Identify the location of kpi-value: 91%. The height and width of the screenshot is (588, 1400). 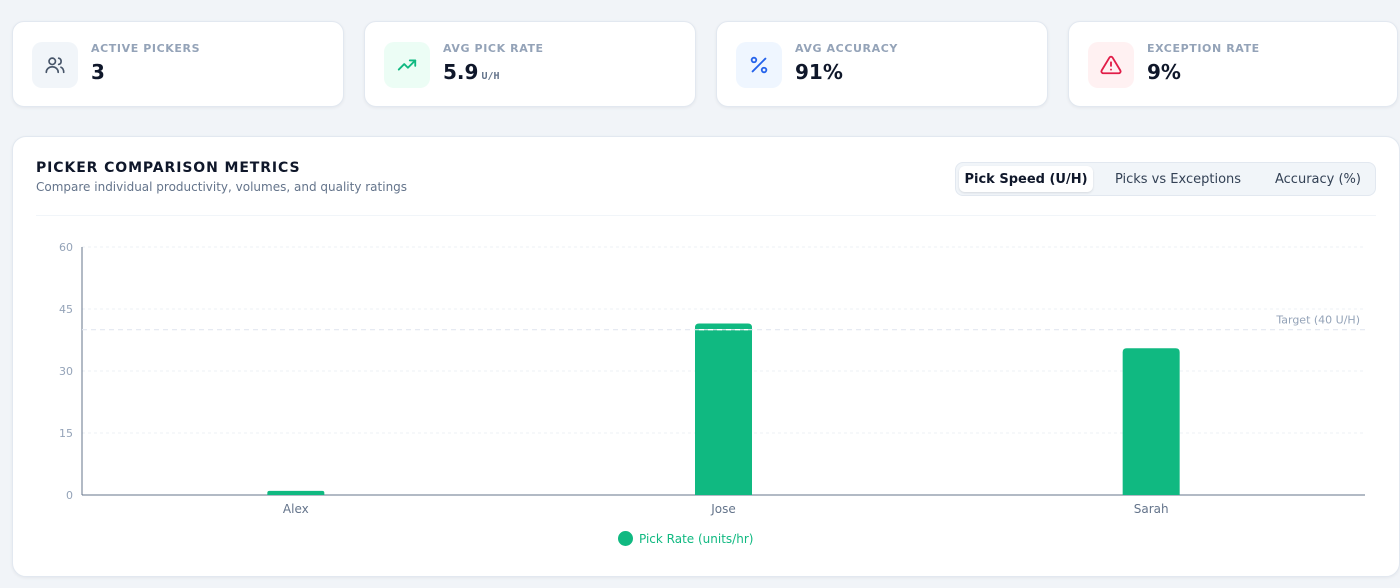
(819, 72).